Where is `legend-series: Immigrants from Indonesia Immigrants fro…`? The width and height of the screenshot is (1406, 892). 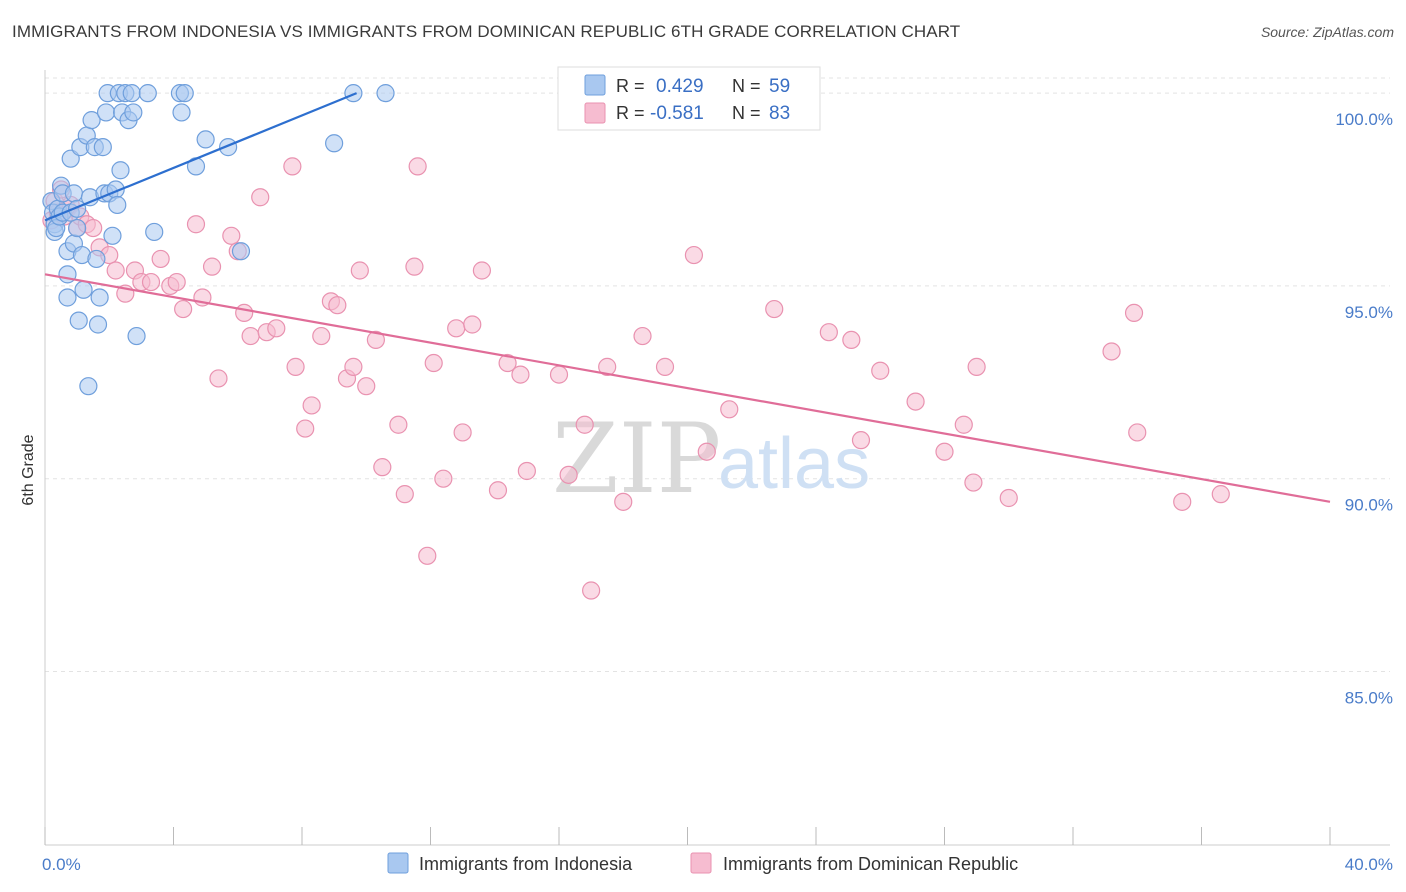 legend-series: Immigrants from Indonesia Immigrants fro… is located at coordinates (702, 863).